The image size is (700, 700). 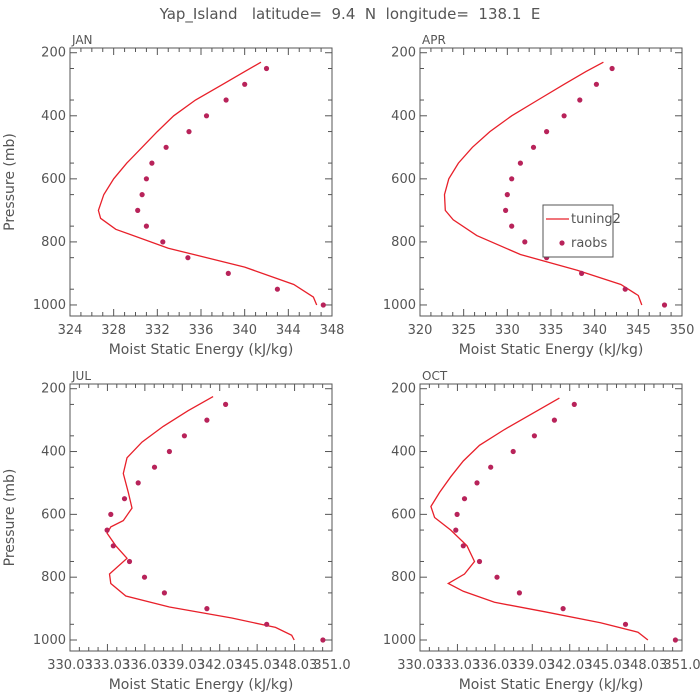 I want to click on x-tick-label: 345, so click(x=638, y=330).